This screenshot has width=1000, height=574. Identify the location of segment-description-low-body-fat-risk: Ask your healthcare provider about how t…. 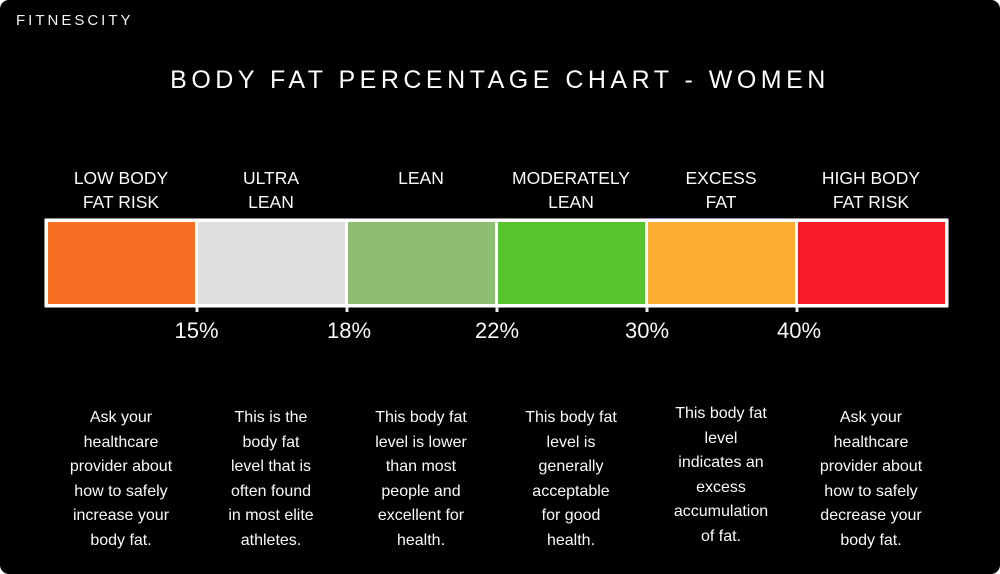
(121, 479).